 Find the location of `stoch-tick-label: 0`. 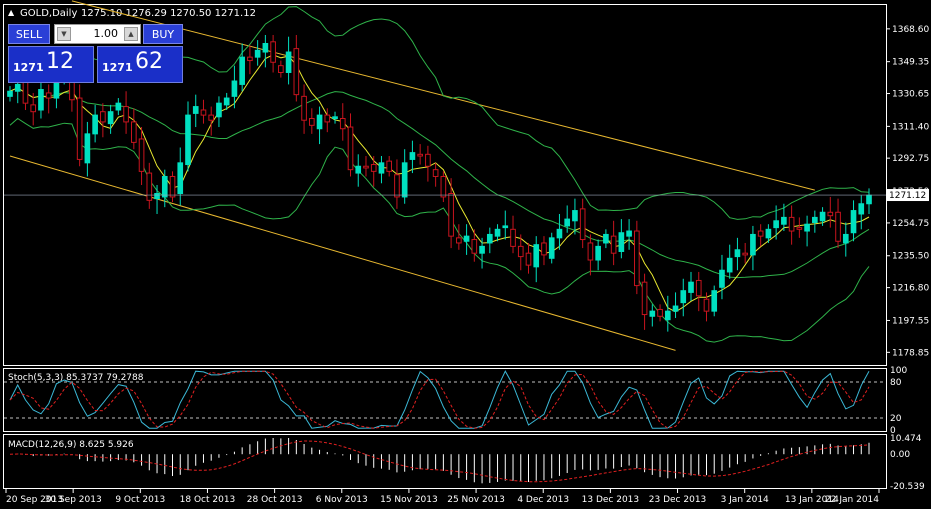

stoch-tick-label: 0 is located at coordinates (893, 431).